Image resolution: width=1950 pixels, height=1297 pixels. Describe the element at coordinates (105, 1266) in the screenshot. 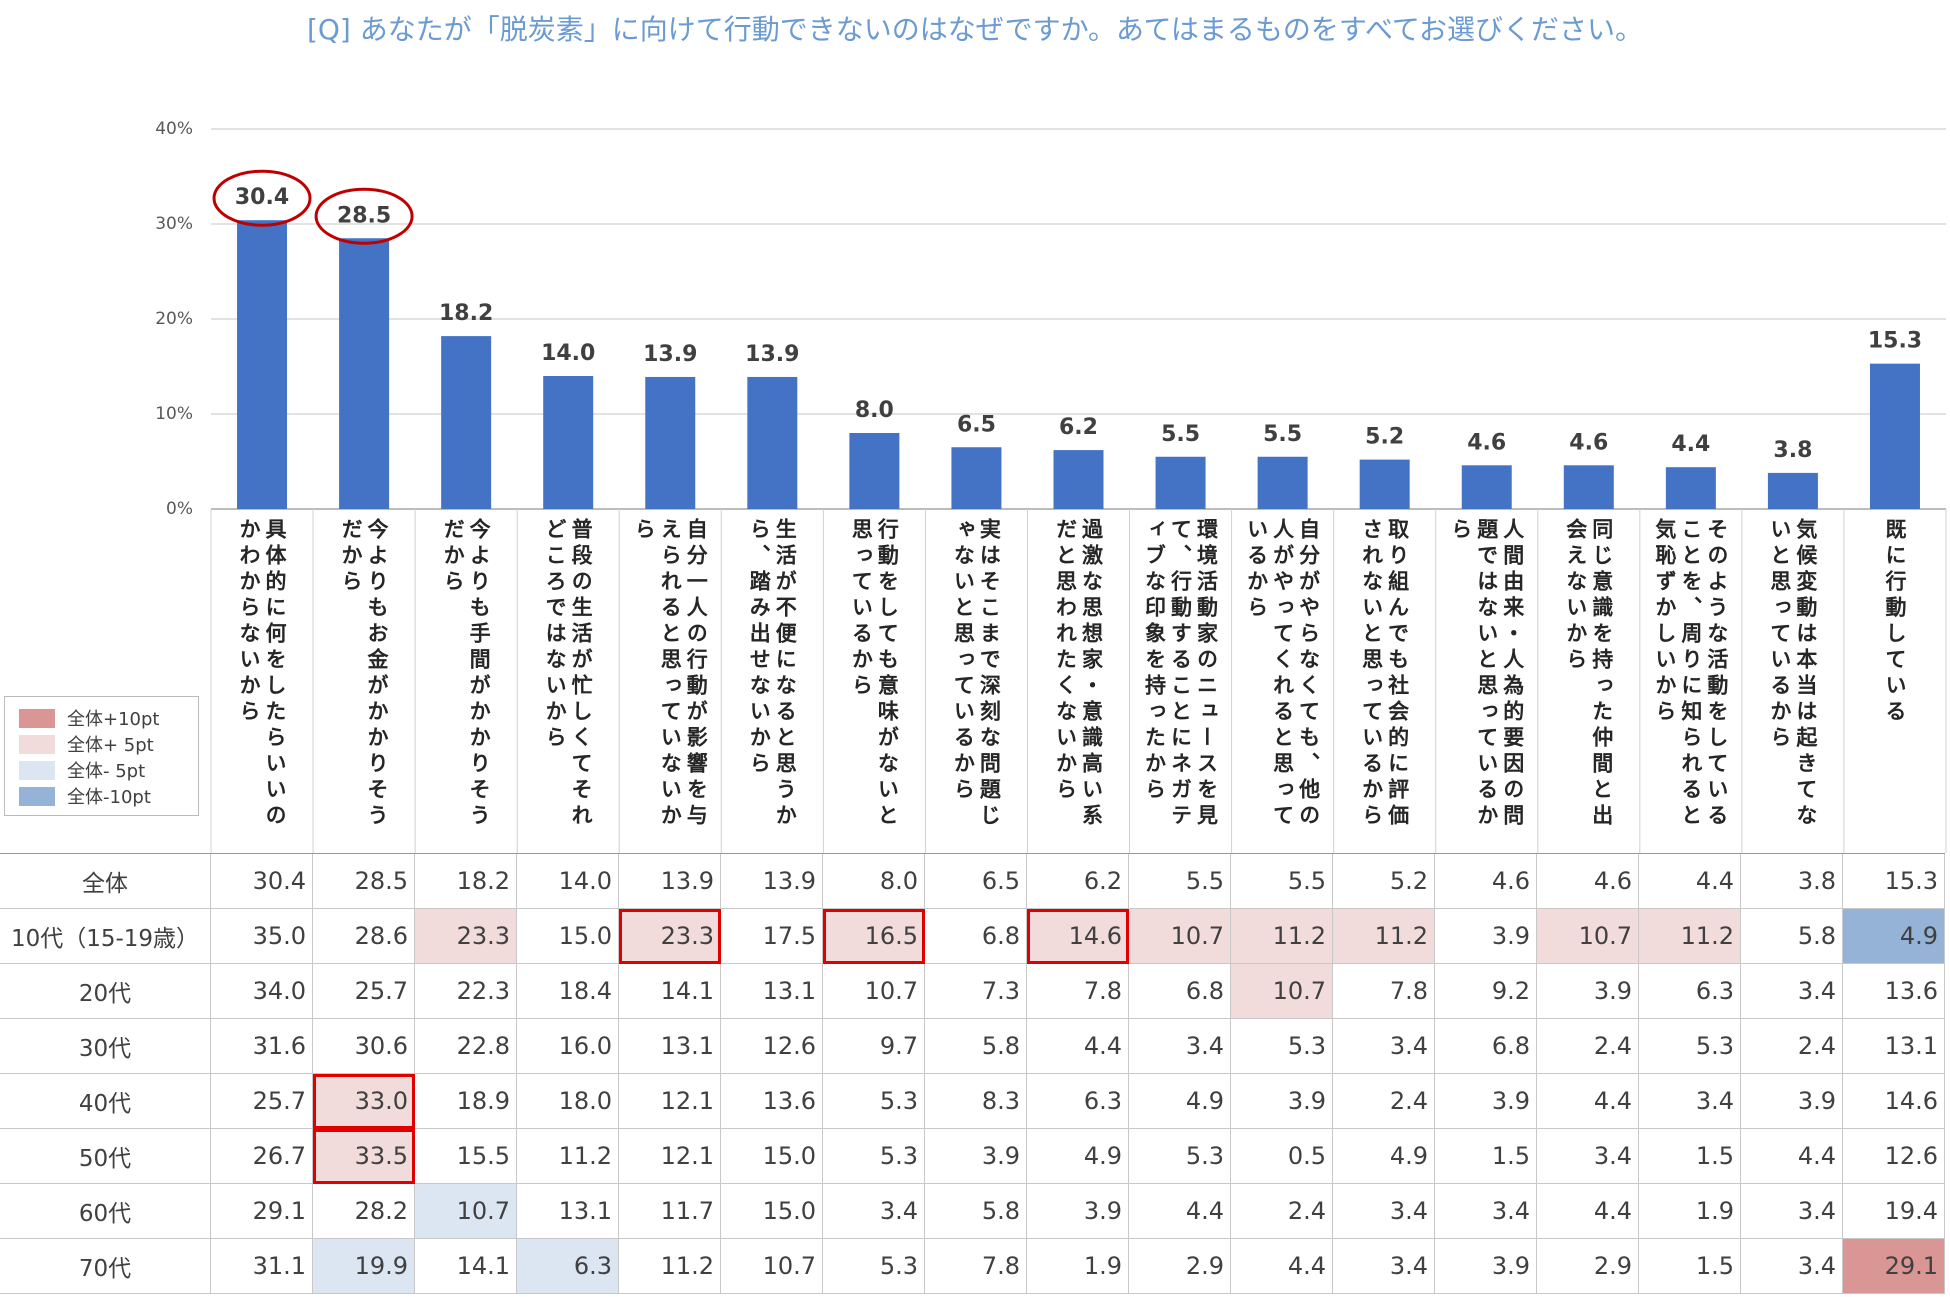

I see `row-label: 70代` at that location.